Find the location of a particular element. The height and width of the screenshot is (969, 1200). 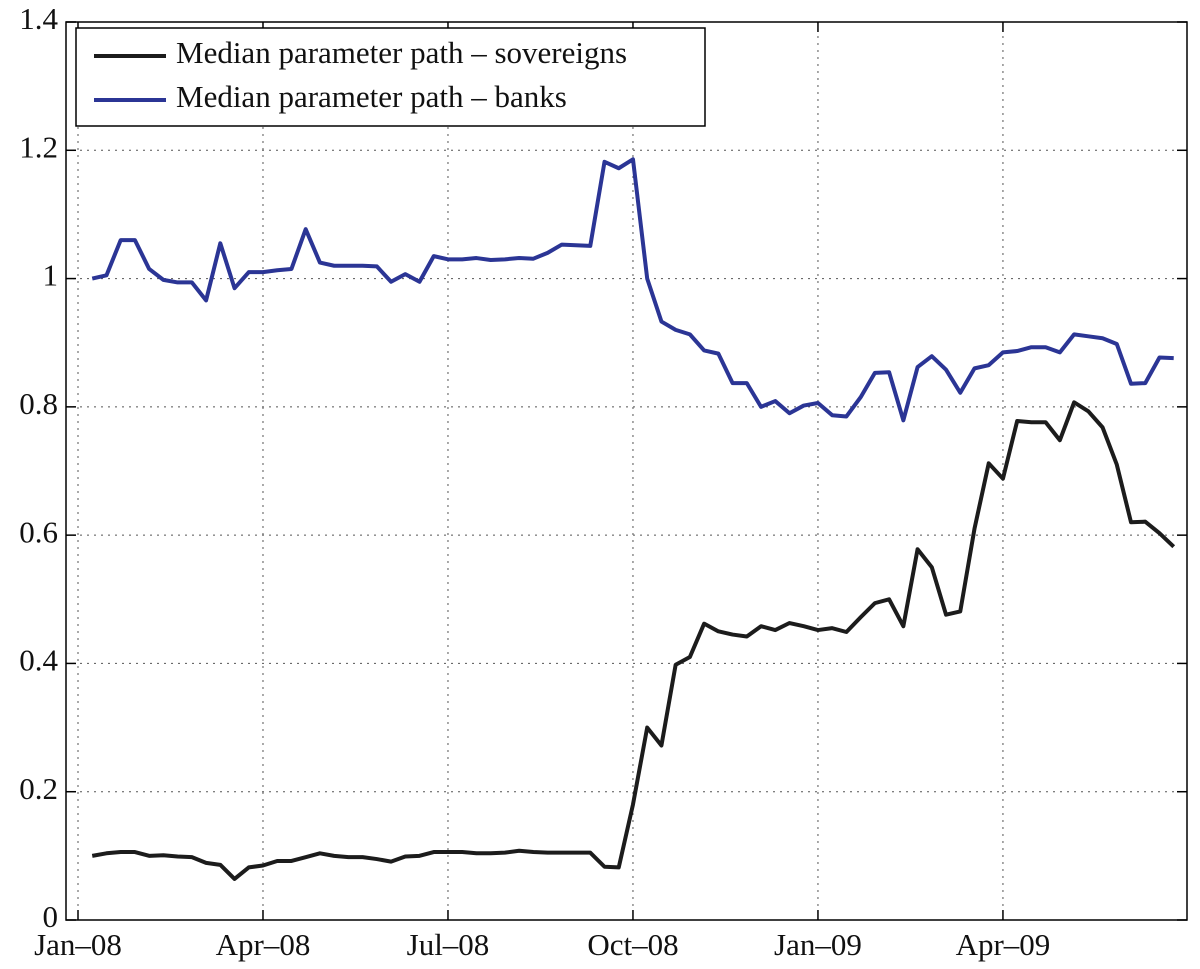

x-tick-label: Jan–09 is located at coordinates (818, 944).